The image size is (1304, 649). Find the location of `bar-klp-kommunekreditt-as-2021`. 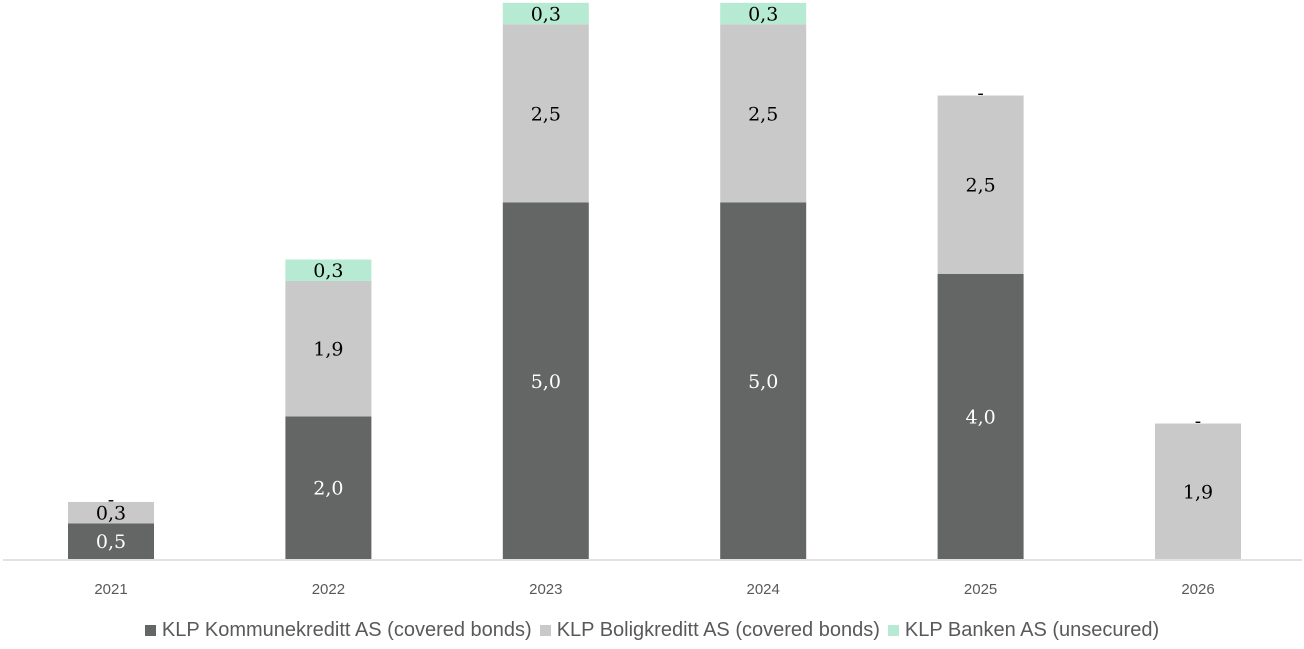

bar-klp-kommunekreditt-as-2021 is located at coordinates (111, 541).